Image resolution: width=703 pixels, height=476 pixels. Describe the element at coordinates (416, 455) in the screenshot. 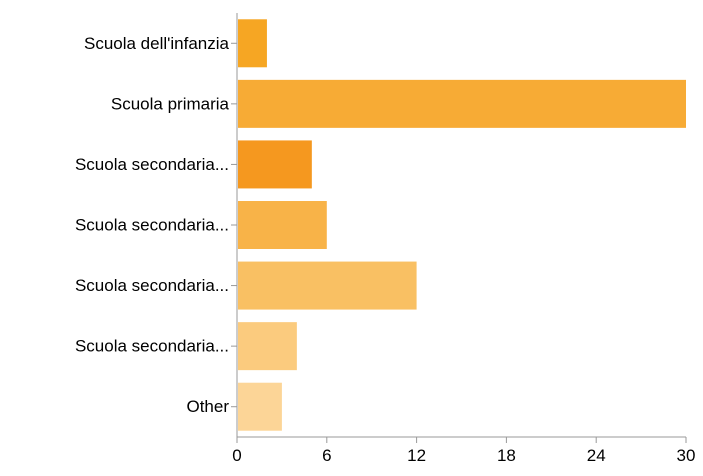

I see `x-tick-label: 12` at that location.